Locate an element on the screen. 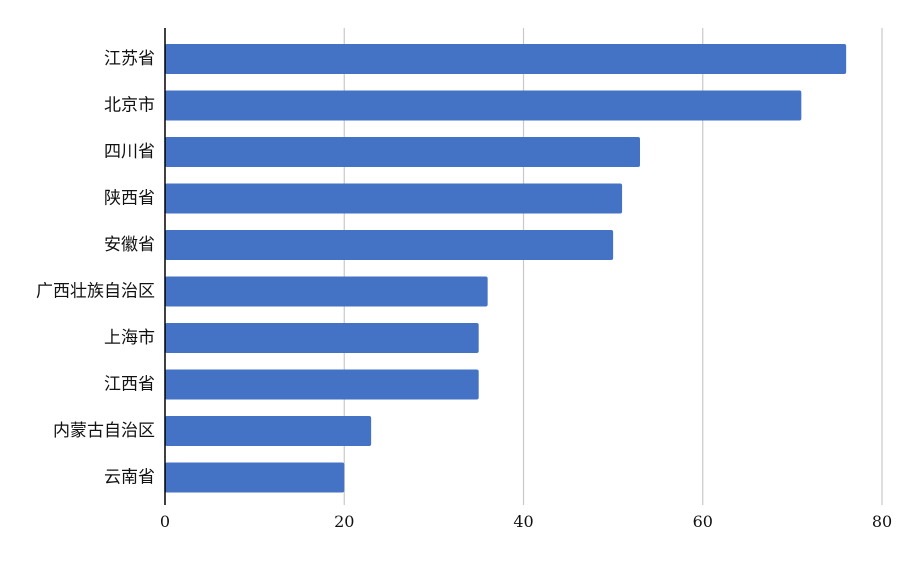  category-label-1: 北京市 is located at coordinates (129, 106).